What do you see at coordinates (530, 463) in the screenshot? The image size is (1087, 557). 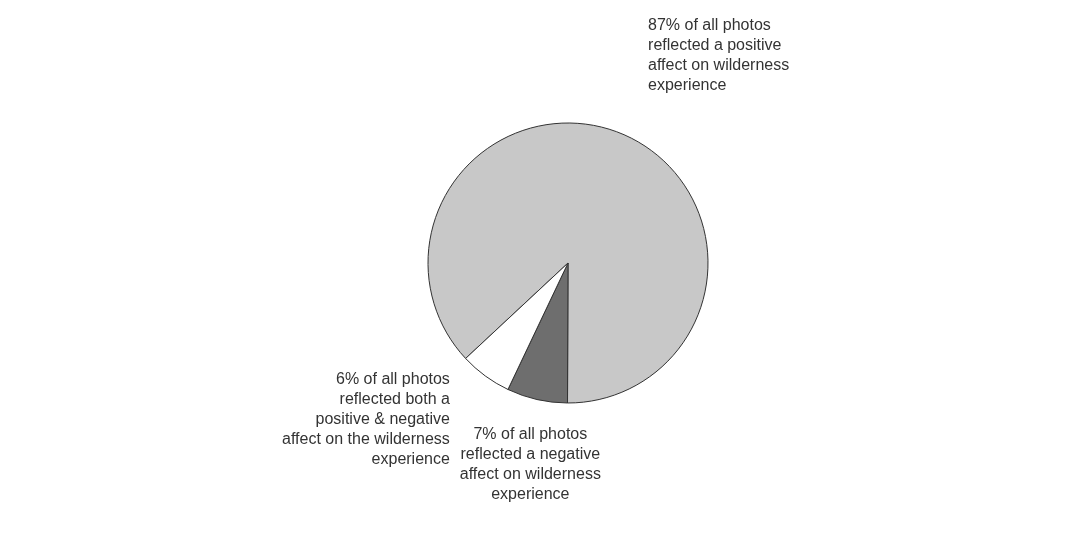 I see `slice-label: 7% of all photos reflected a negative affect on wilderness experience` at bounding box center [530, 463].